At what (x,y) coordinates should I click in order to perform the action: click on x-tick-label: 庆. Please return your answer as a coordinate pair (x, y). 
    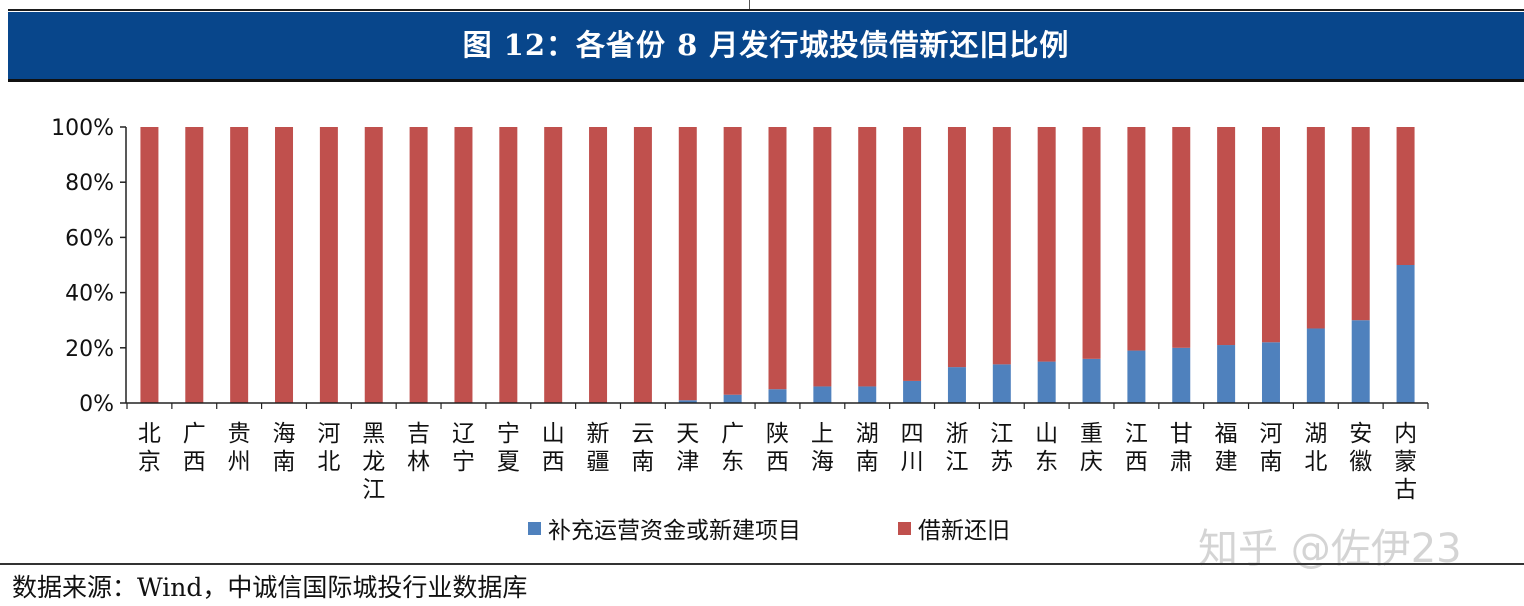
    Looking at the image, I should click on (1091, 462).